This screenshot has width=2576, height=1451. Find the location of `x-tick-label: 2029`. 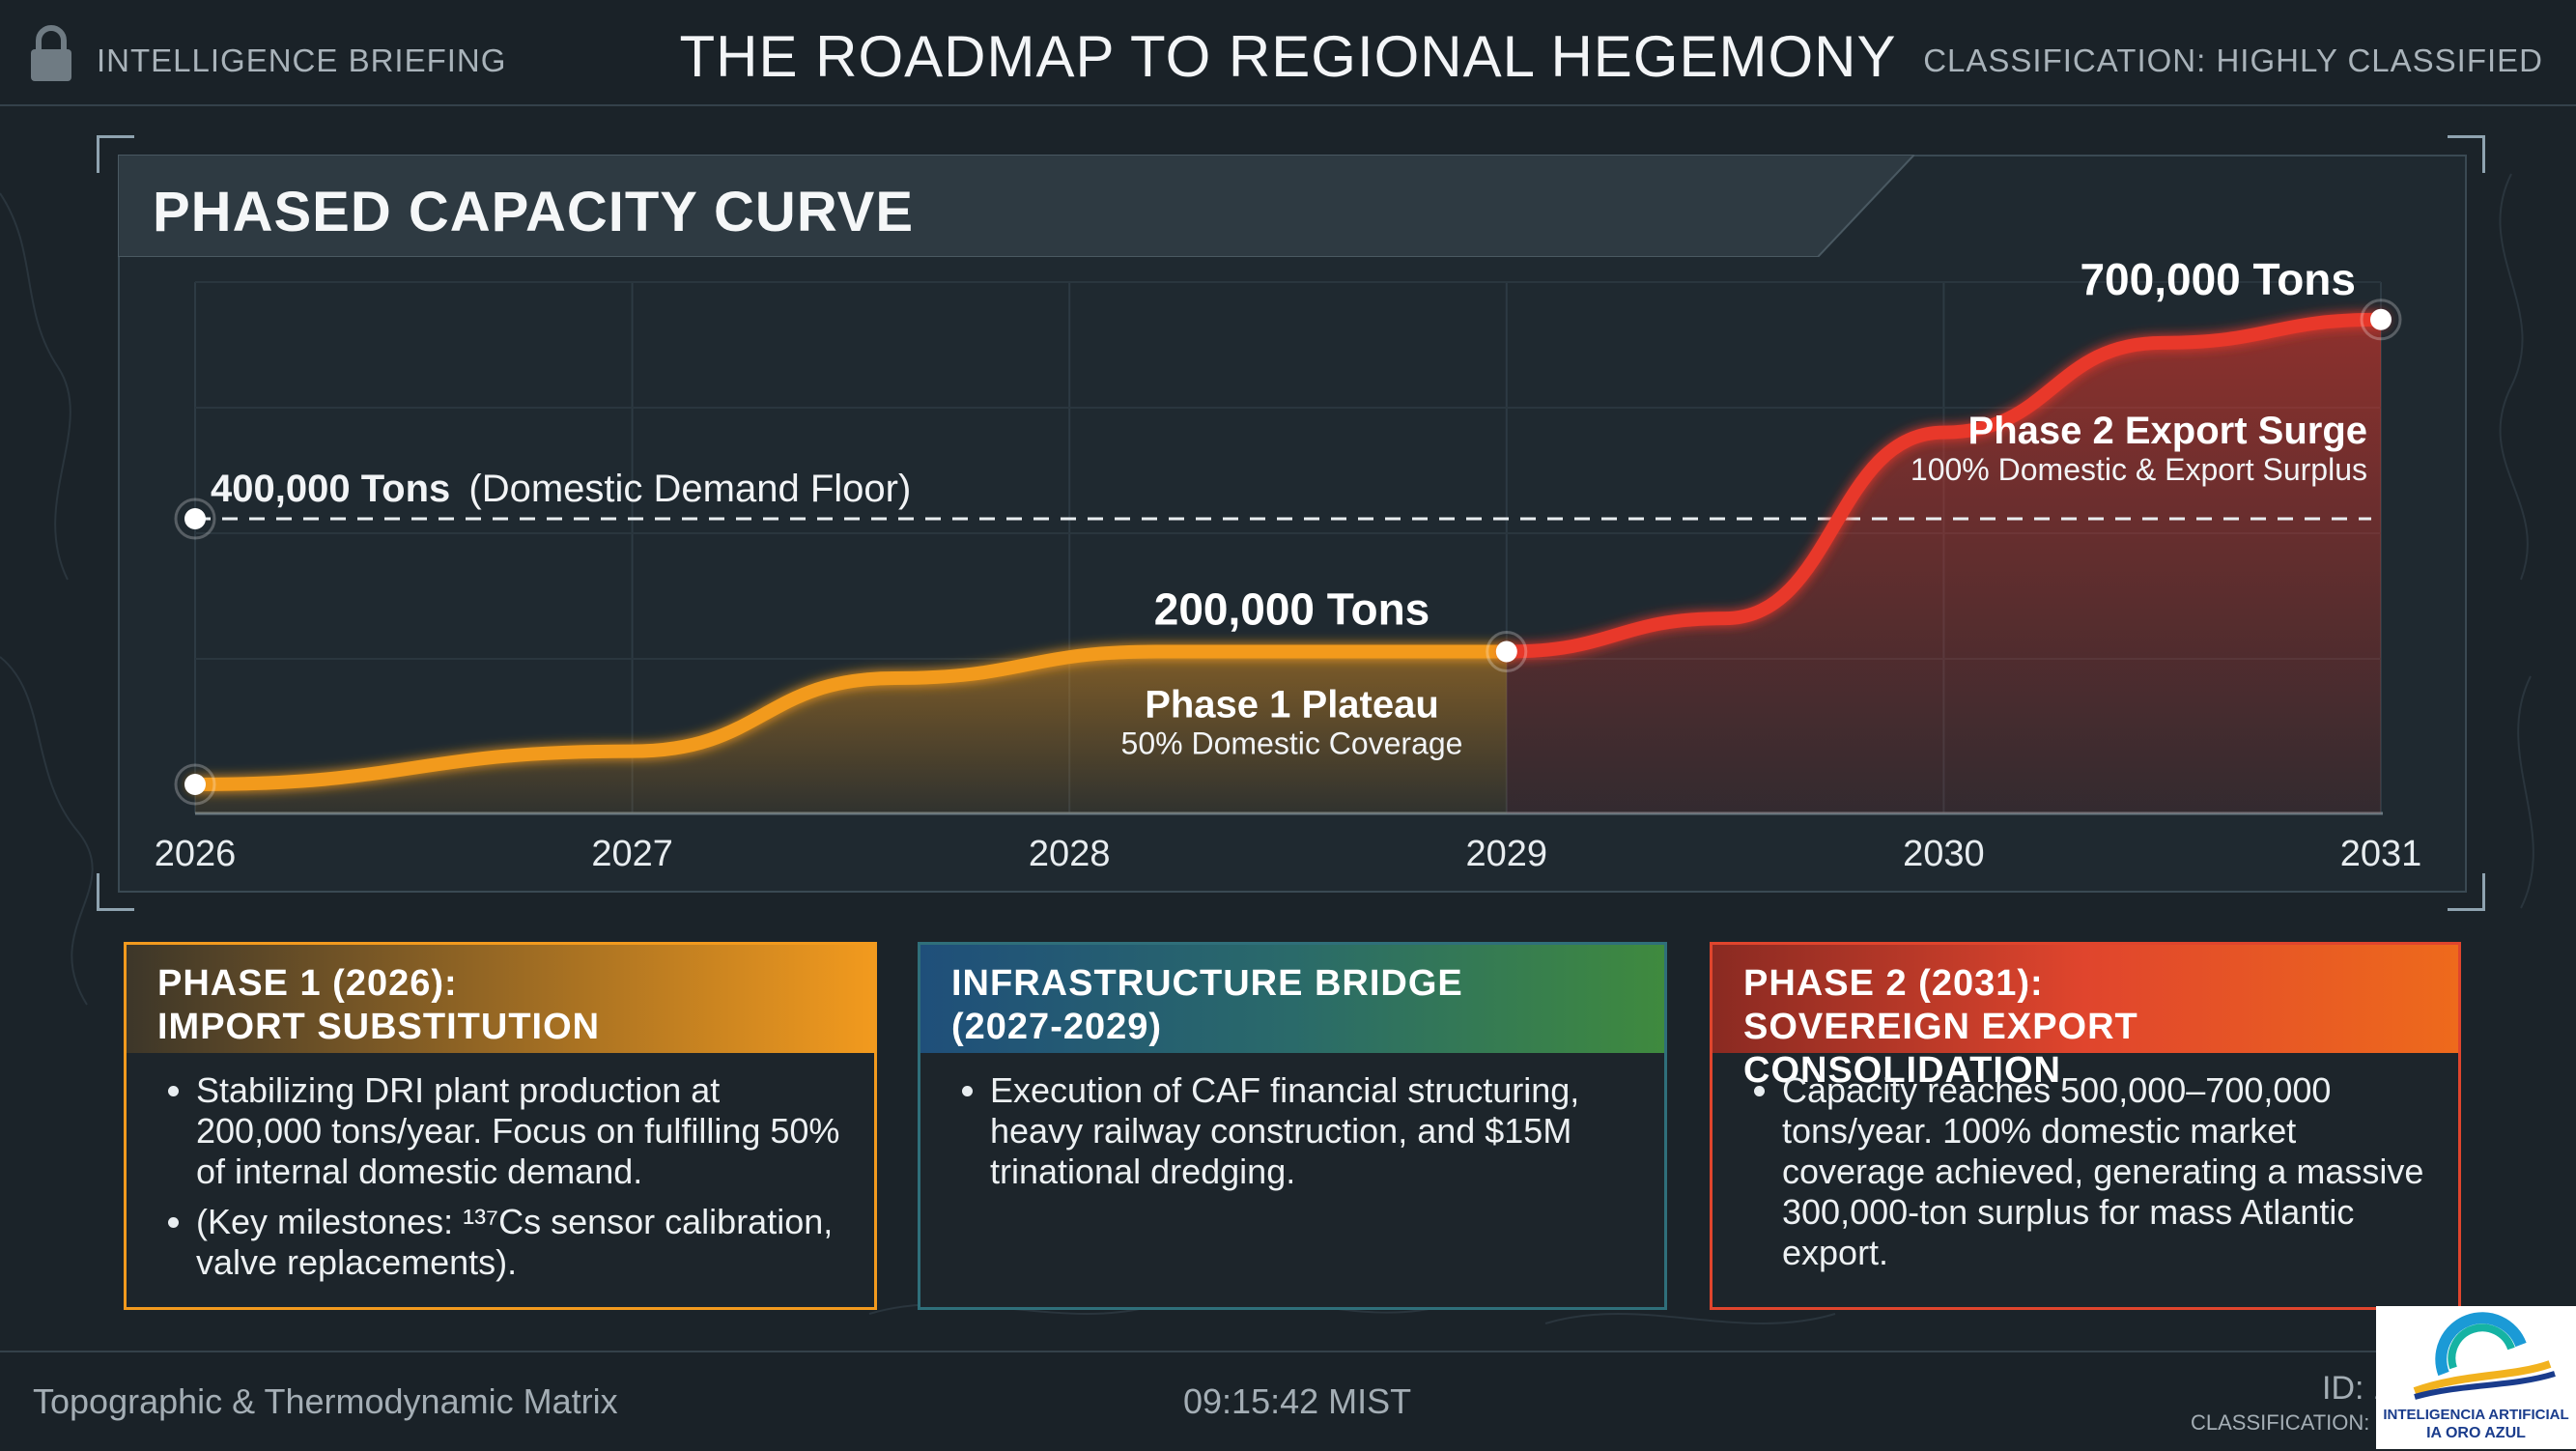

x-tick-label: 2029 is located at coordinates (1507, 854).